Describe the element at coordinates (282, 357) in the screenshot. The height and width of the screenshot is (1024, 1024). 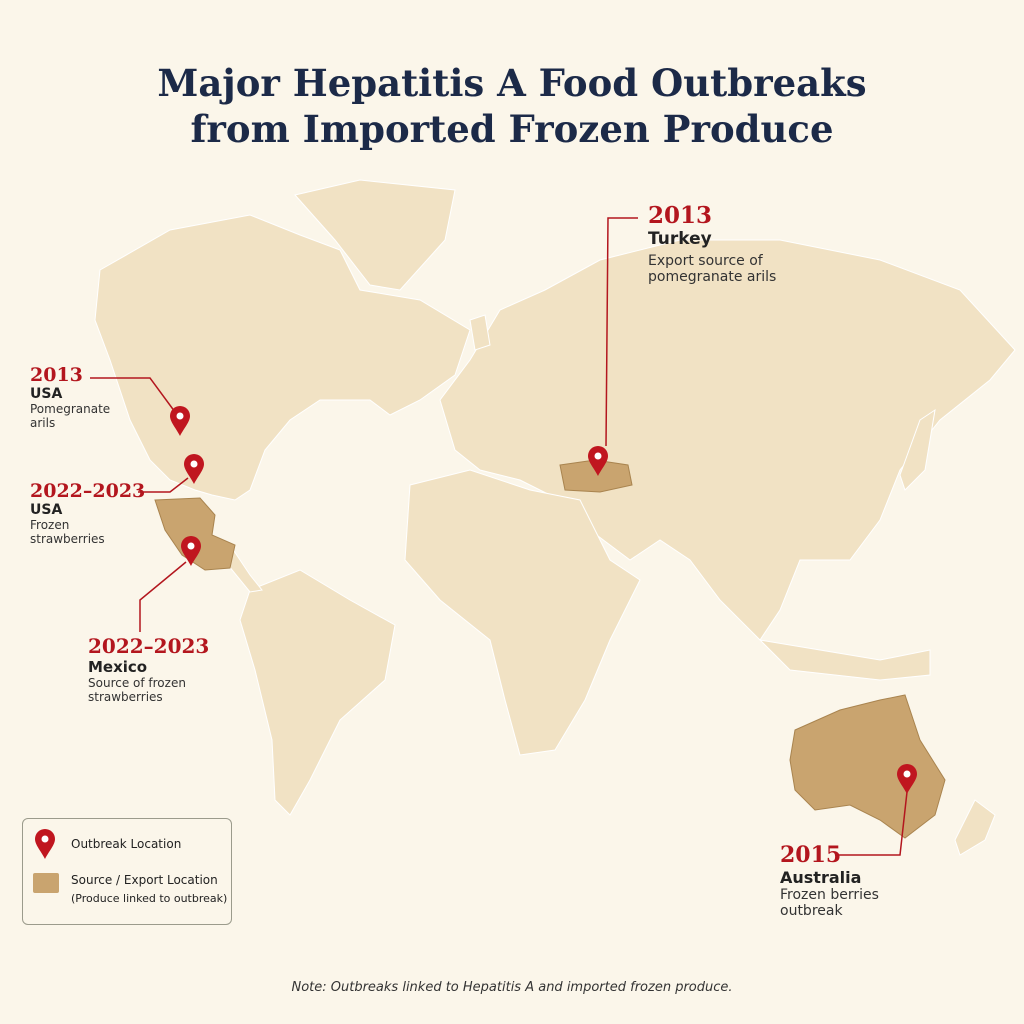
I see `north-america` at that location.